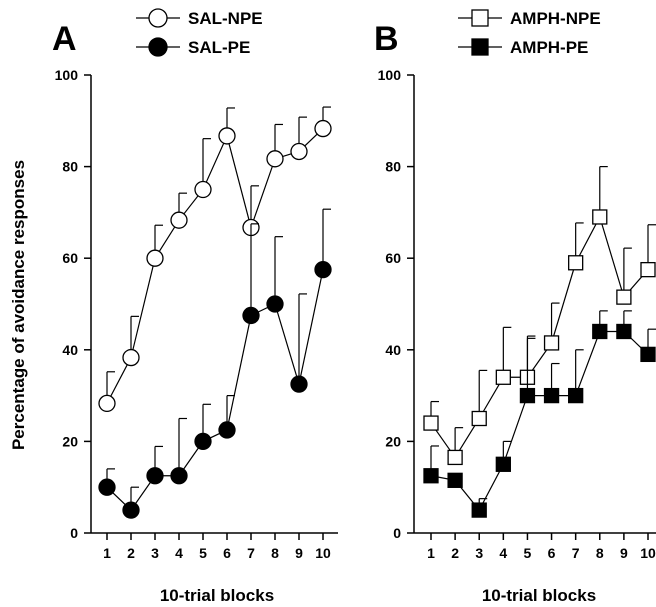 The width and height of the screenshot is (656, 607). What do you see at coordinates (479, 553) in the screenshot?
I see `x-tick-label-b-3: 3` at bounding box center [479, 553].